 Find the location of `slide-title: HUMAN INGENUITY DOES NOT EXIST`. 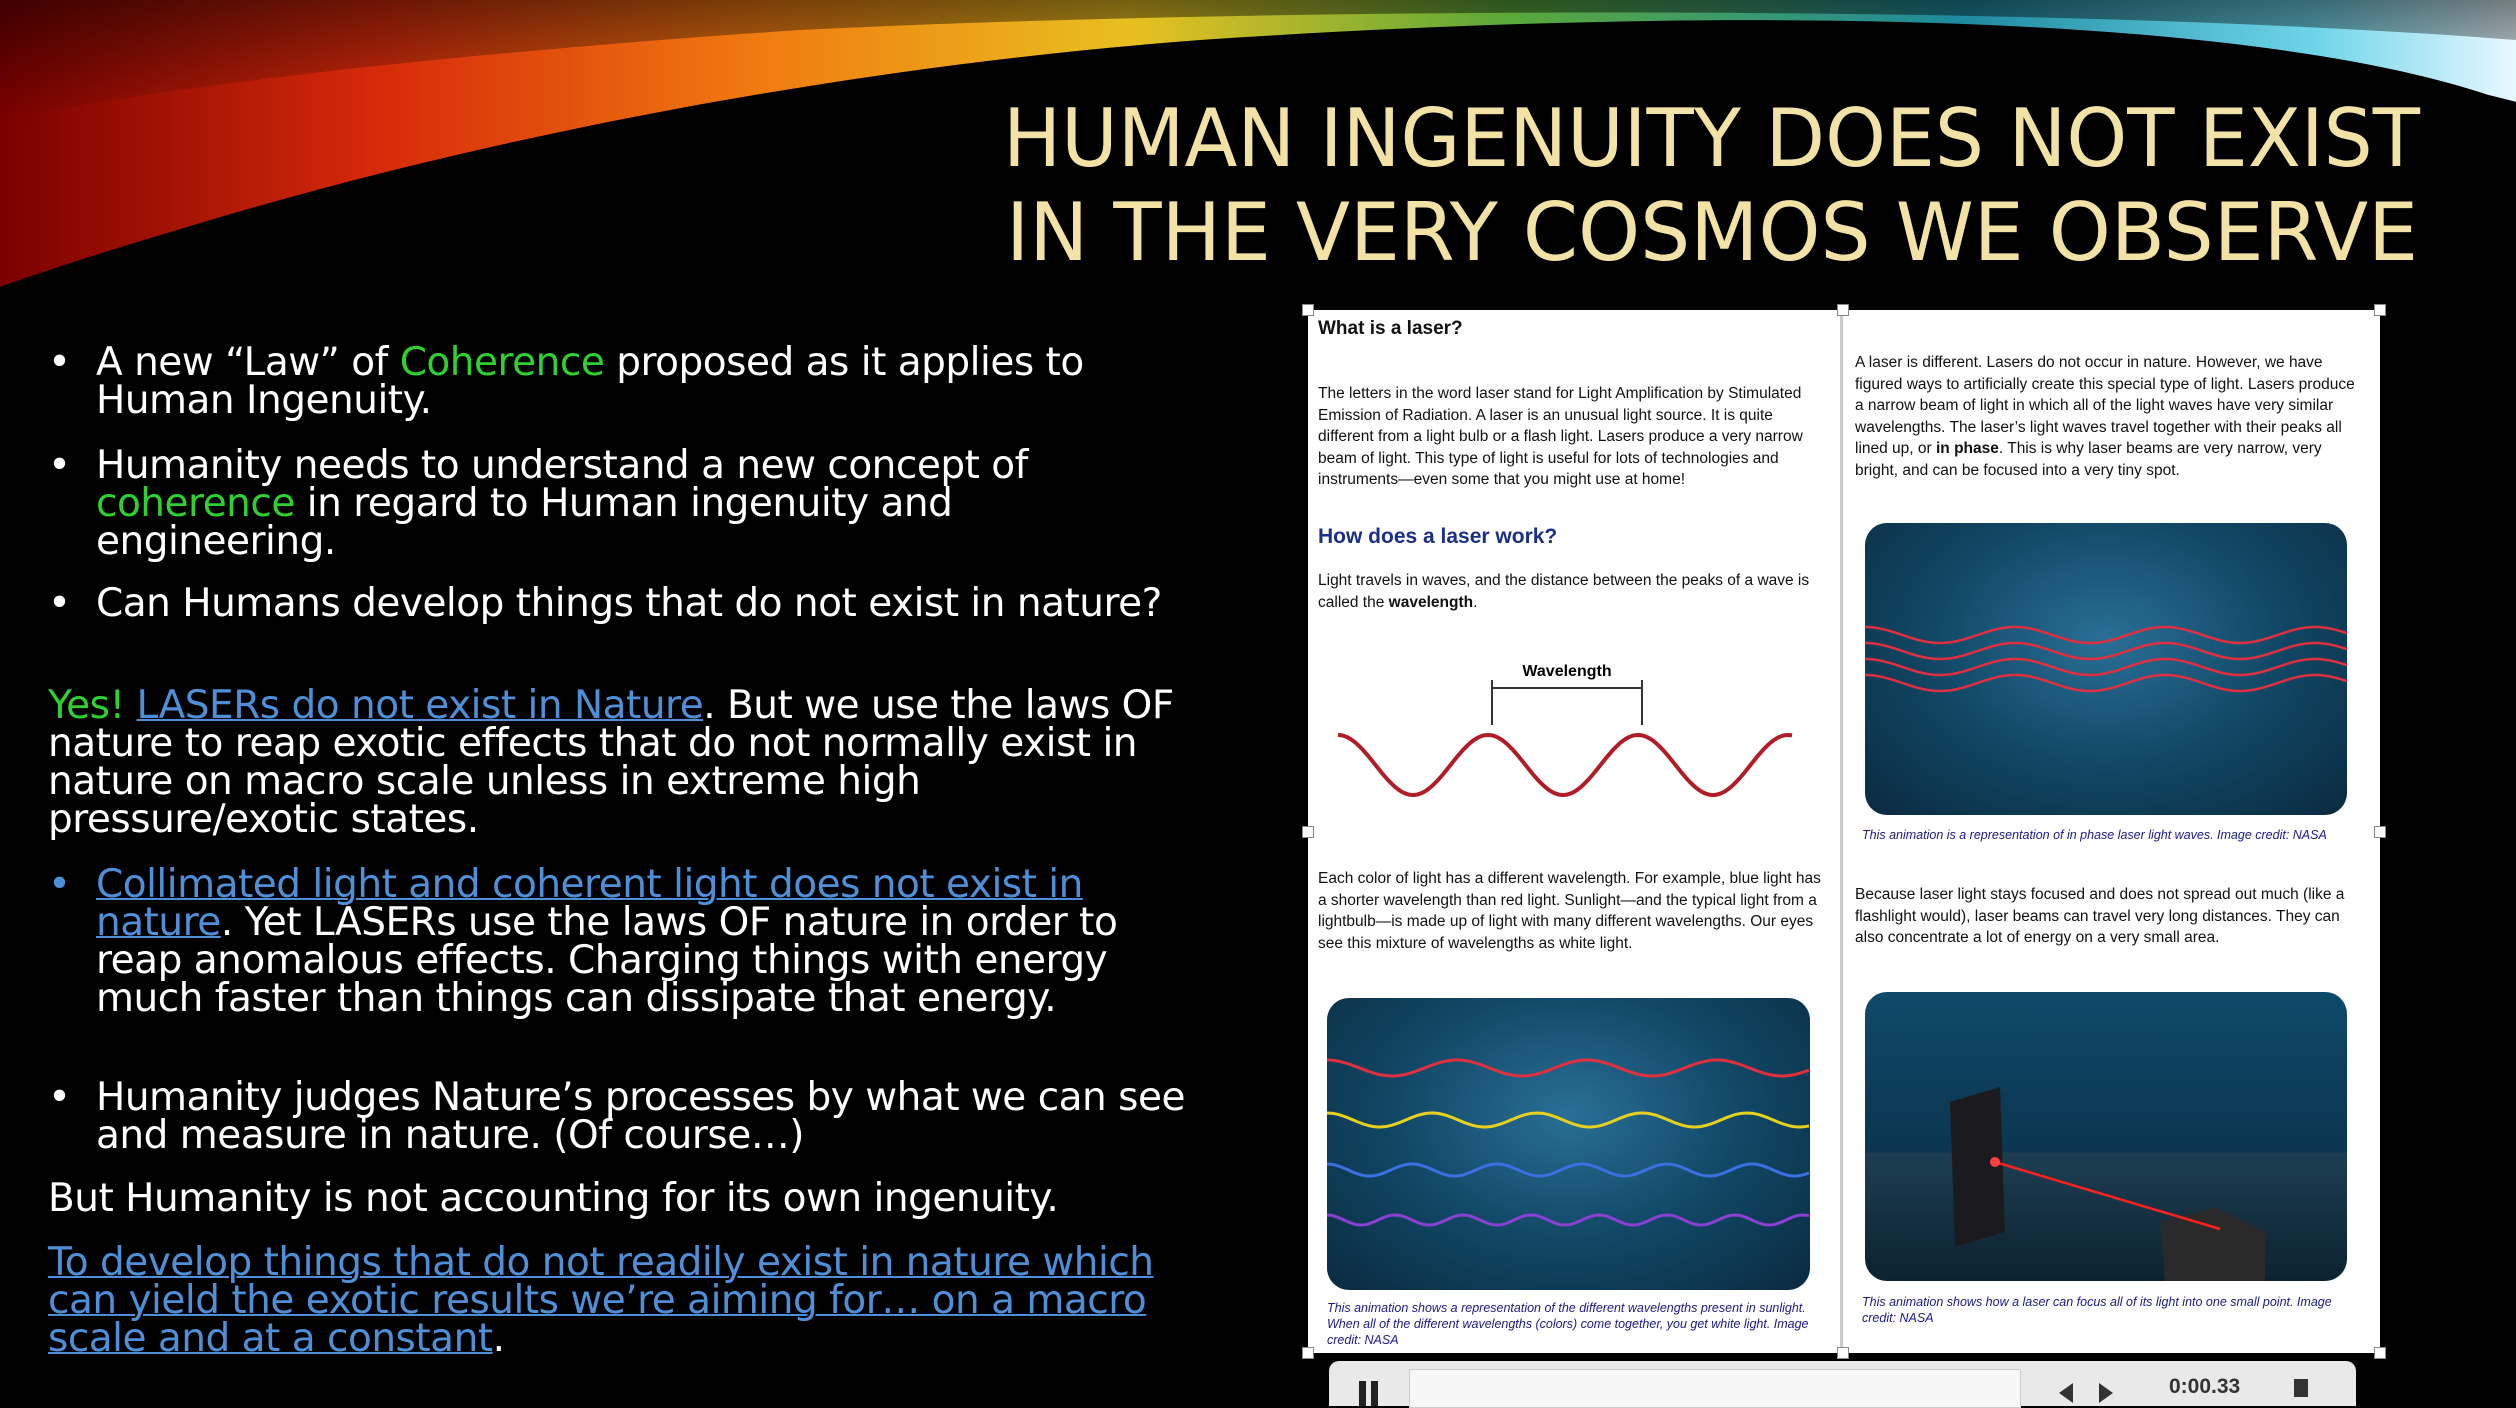

slide-title: HUMAN INGENUITY DOES NOT EXIST is located at coordinates (1712, 138).